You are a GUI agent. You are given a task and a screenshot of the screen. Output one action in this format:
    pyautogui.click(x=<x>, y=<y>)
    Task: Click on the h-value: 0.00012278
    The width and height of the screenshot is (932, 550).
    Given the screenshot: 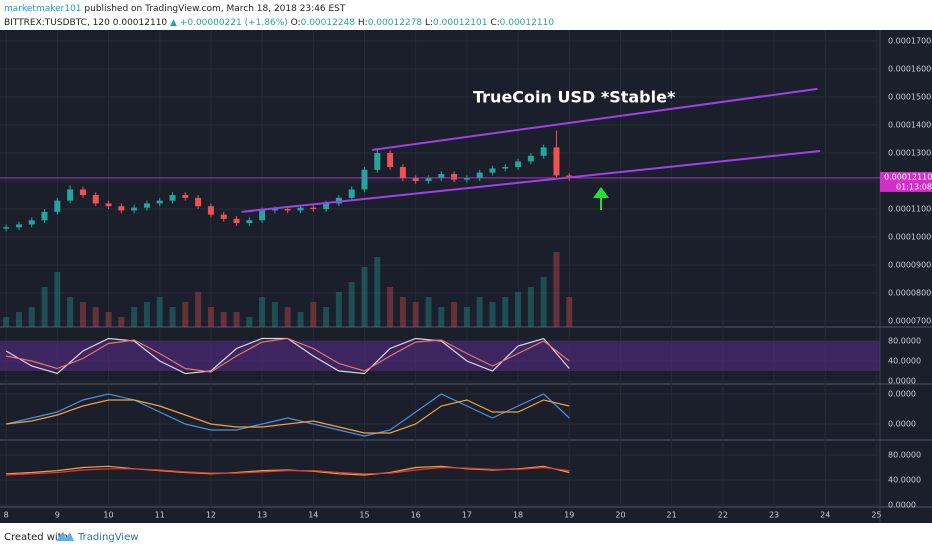 What is the action you would take?
    pyautogui.click(x=395, y=23)
    